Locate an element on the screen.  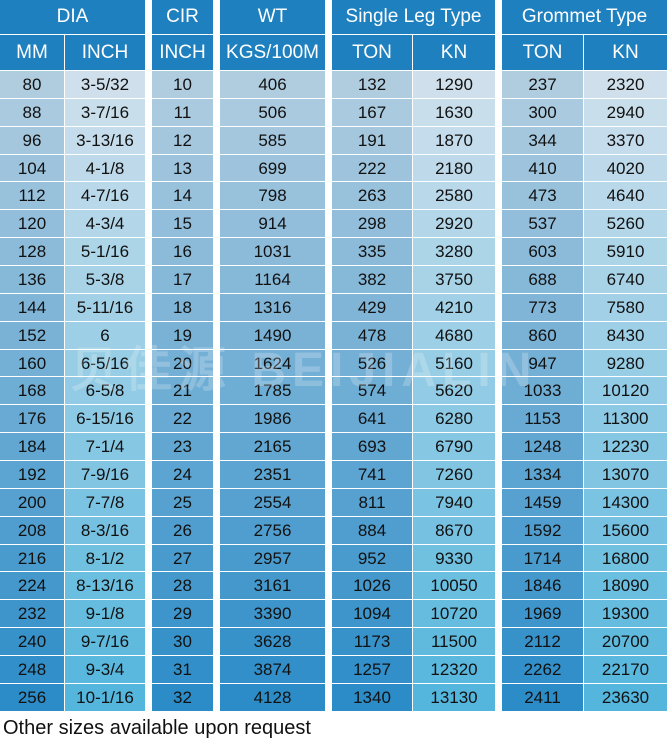
table-row: 26 is located at coordinates (182, 529).